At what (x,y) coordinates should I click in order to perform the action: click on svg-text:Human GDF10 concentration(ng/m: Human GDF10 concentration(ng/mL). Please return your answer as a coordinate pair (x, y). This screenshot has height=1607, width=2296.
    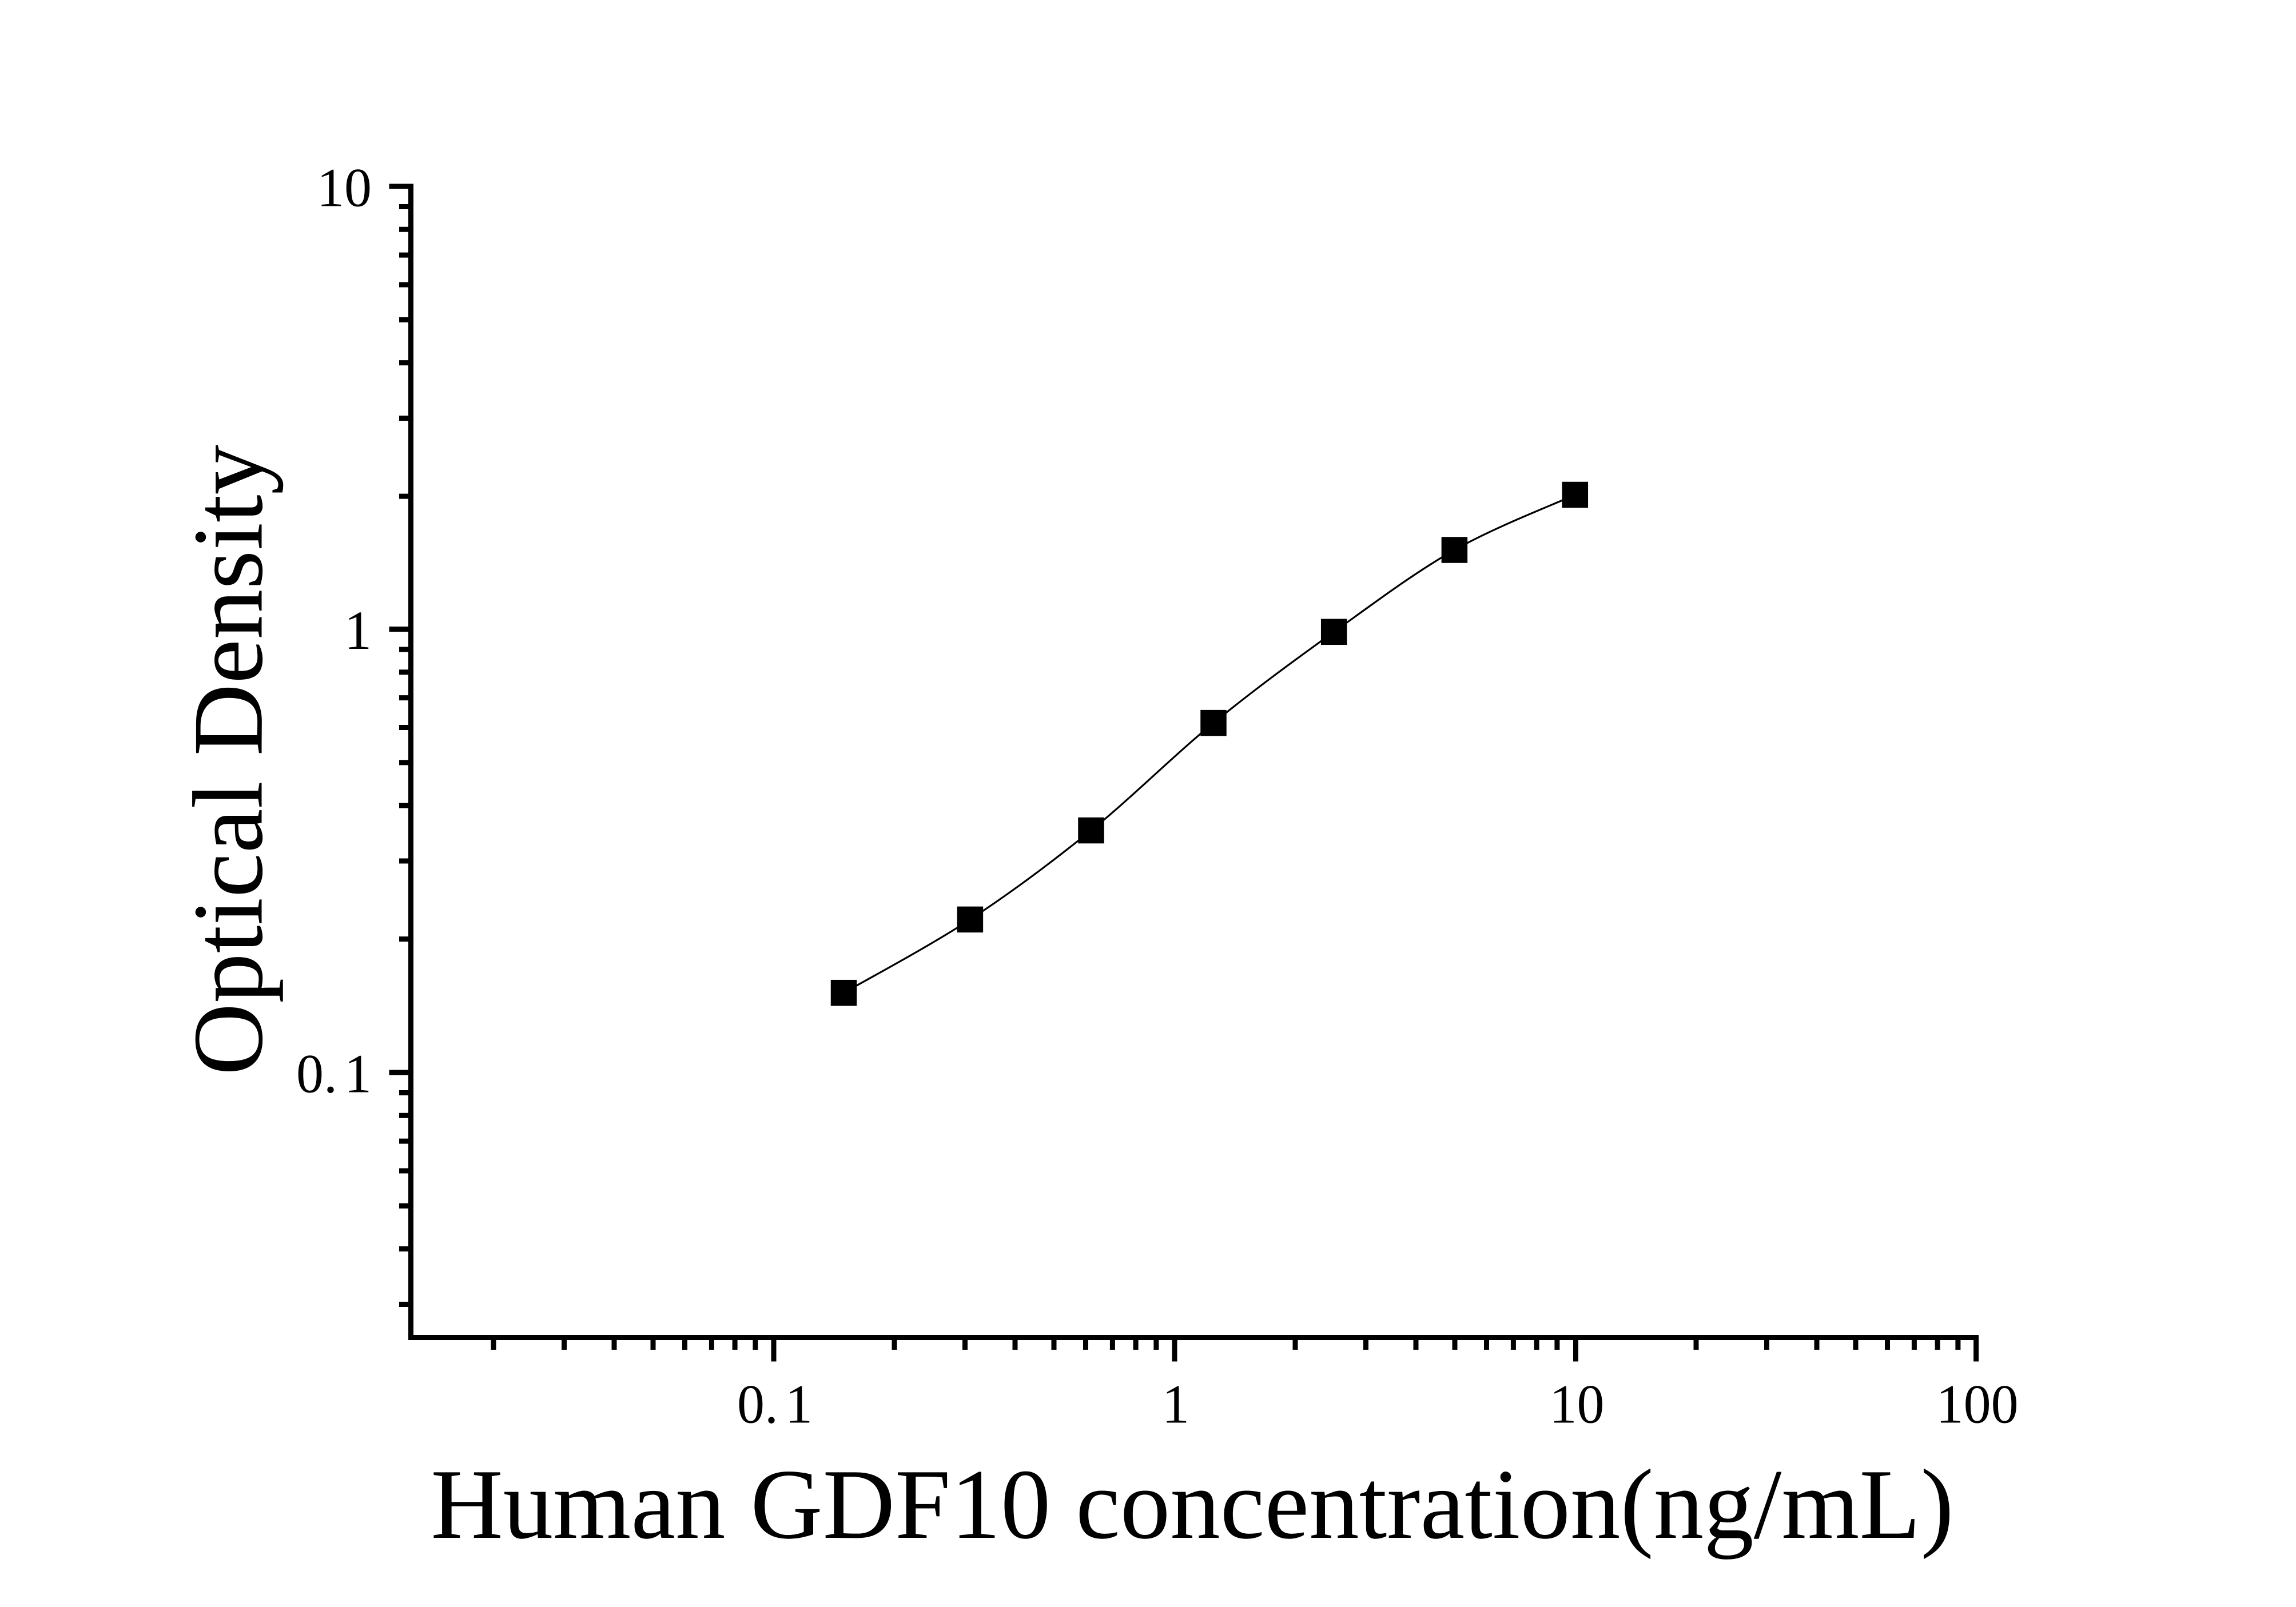
    Looking at the image, I should click on (1192, 1504).